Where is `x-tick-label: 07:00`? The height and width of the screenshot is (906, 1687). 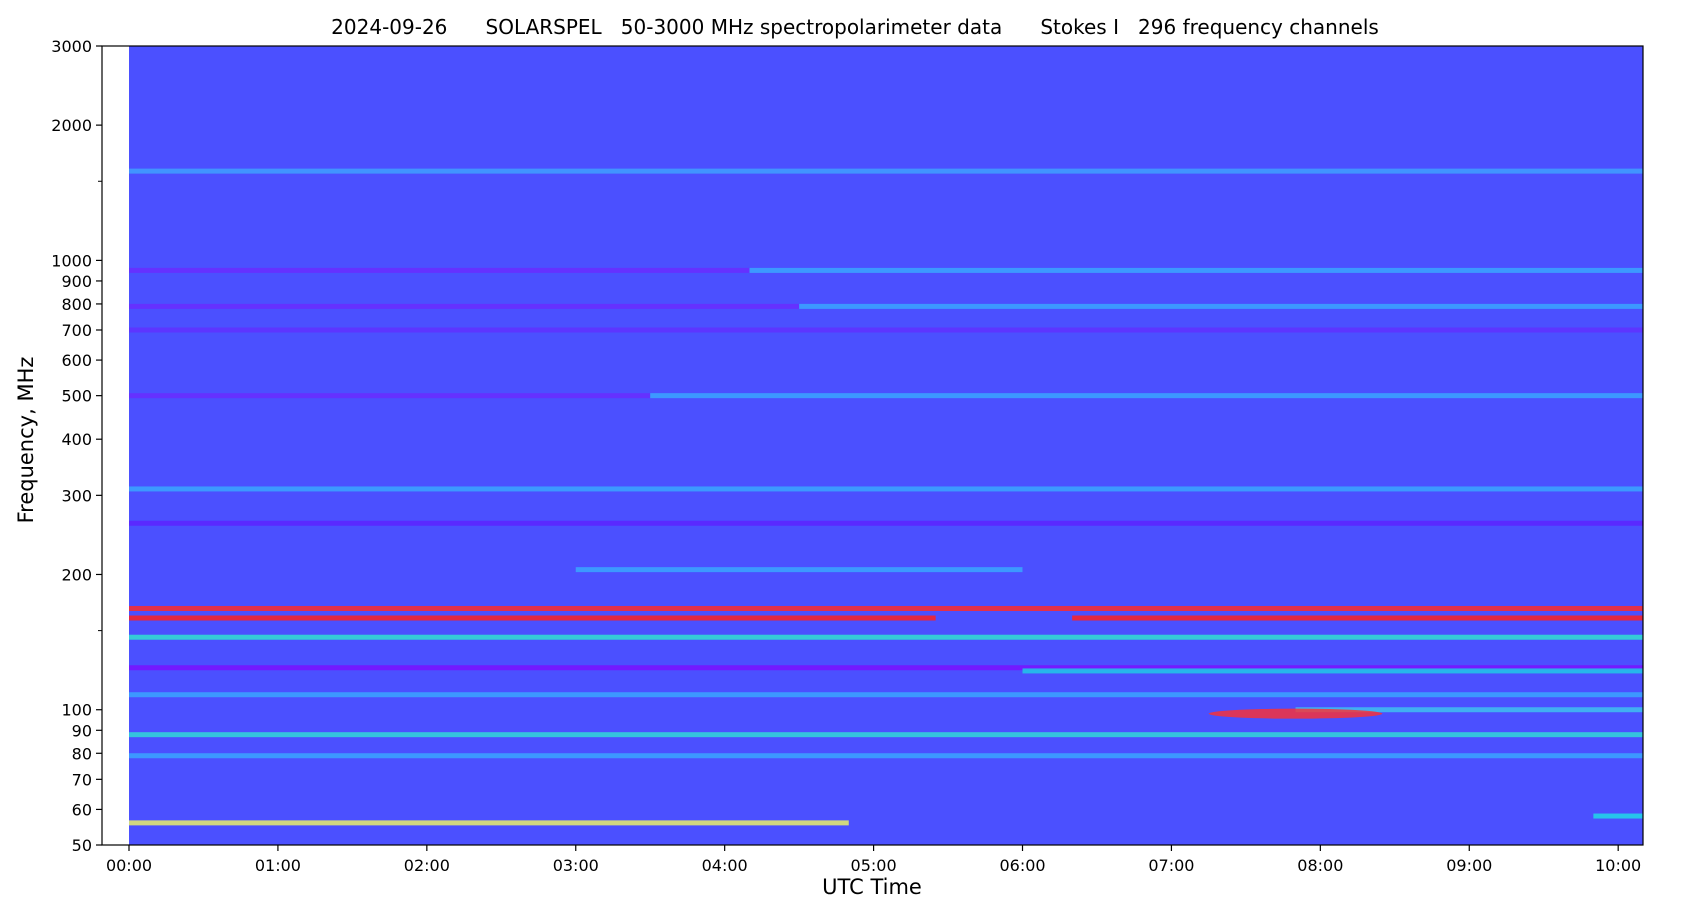 x-tick-label: 07:00 is located at coordinates (1171, 865).